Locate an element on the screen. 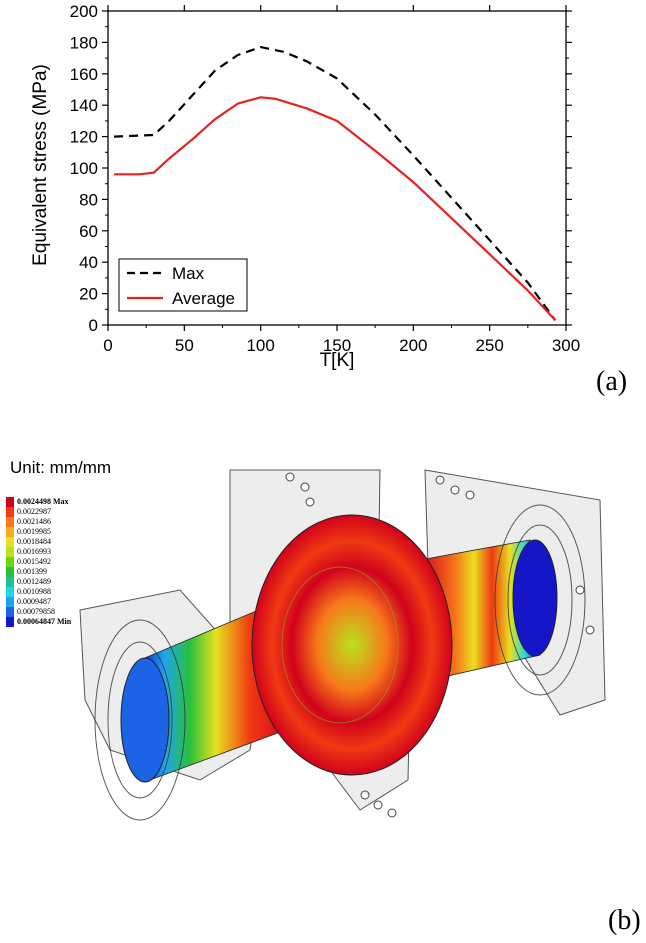 The image size is (646, 943). colorbar-row: 0.00079858 is located at coordinates (91, 612).